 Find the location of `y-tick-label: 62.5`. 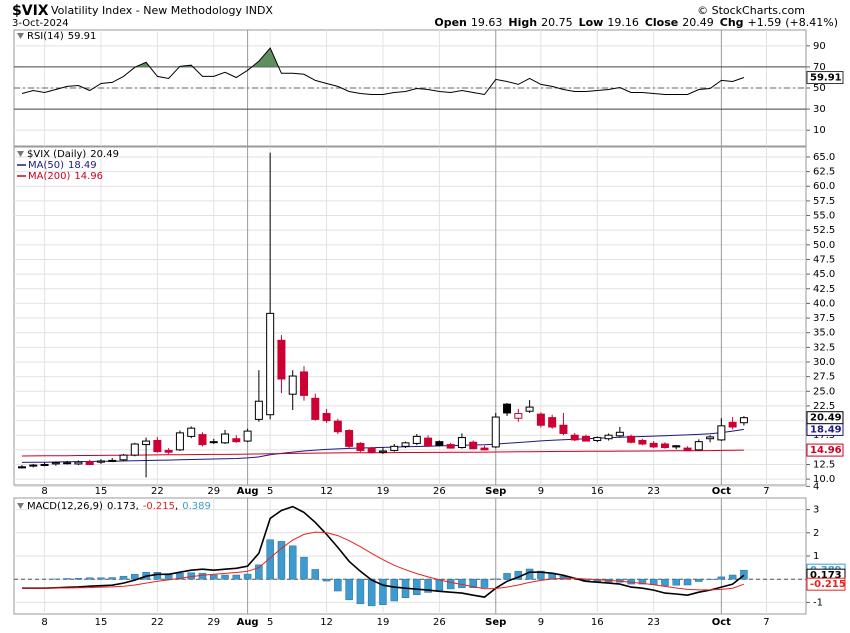

y-tick-label: 62.5 is located at coordinates (824, 172).